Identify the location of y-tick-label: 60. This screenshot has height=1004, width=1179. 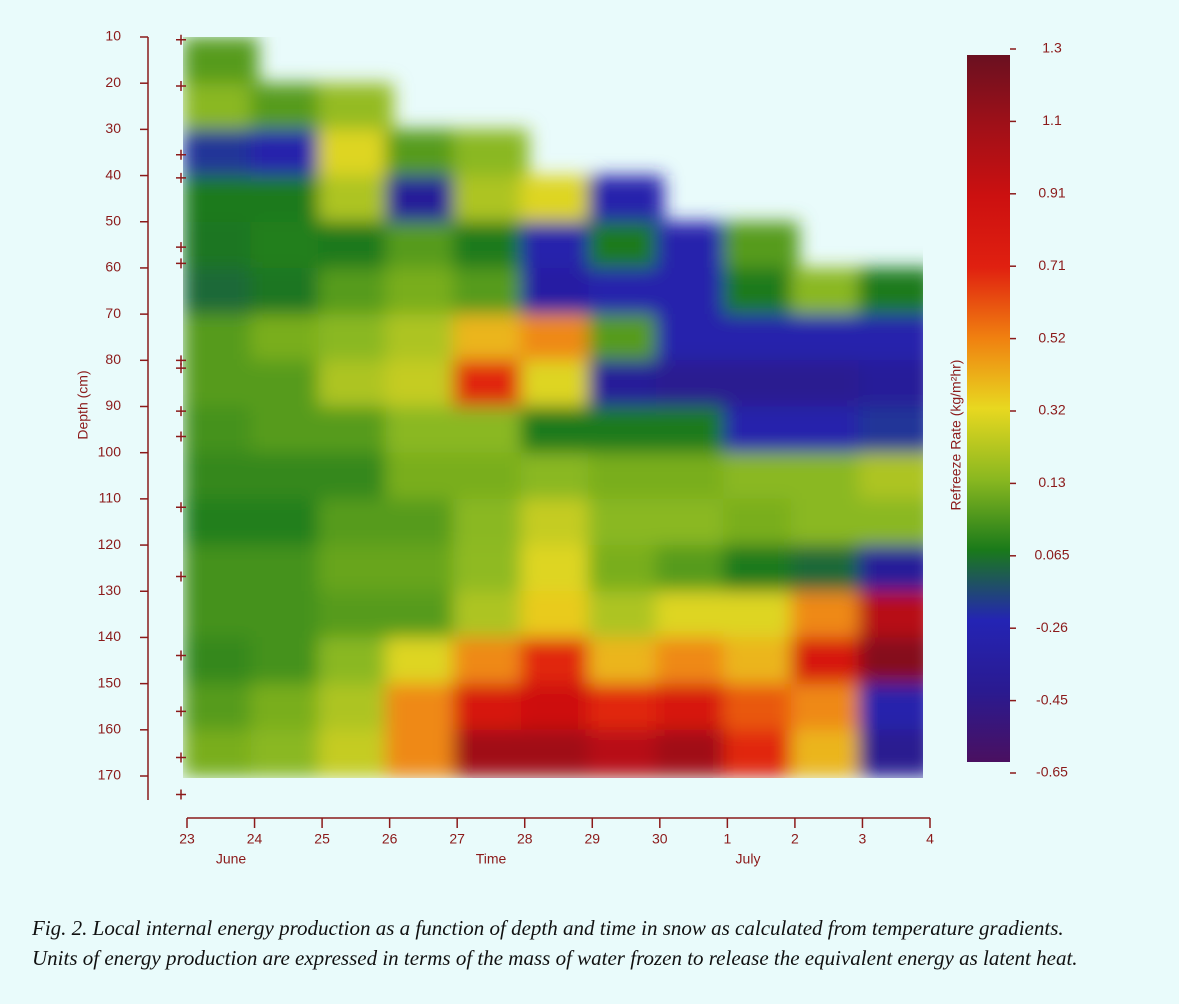
(113, 267).